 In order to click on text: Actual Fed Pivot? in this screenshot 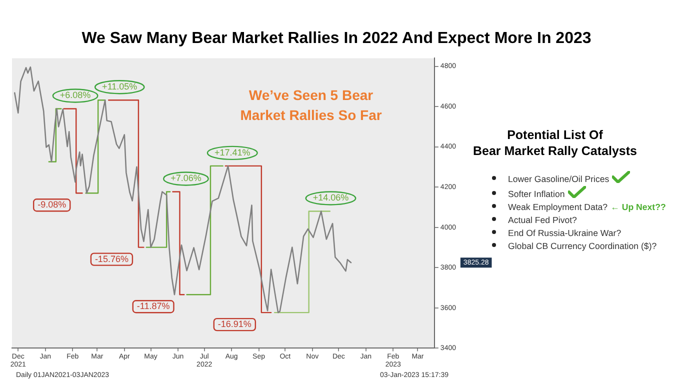, I will do `click(542, 220)`.